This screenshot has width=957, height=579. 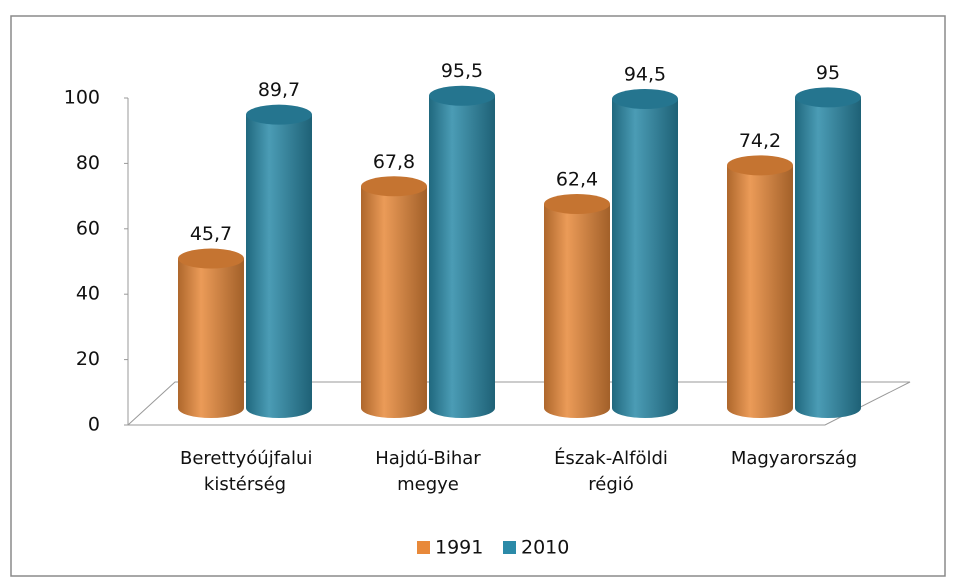 What do you see at coordinates (279, 90) in the screenshot?
I see `value-label: 89,7` at bounding box center [279, 90].